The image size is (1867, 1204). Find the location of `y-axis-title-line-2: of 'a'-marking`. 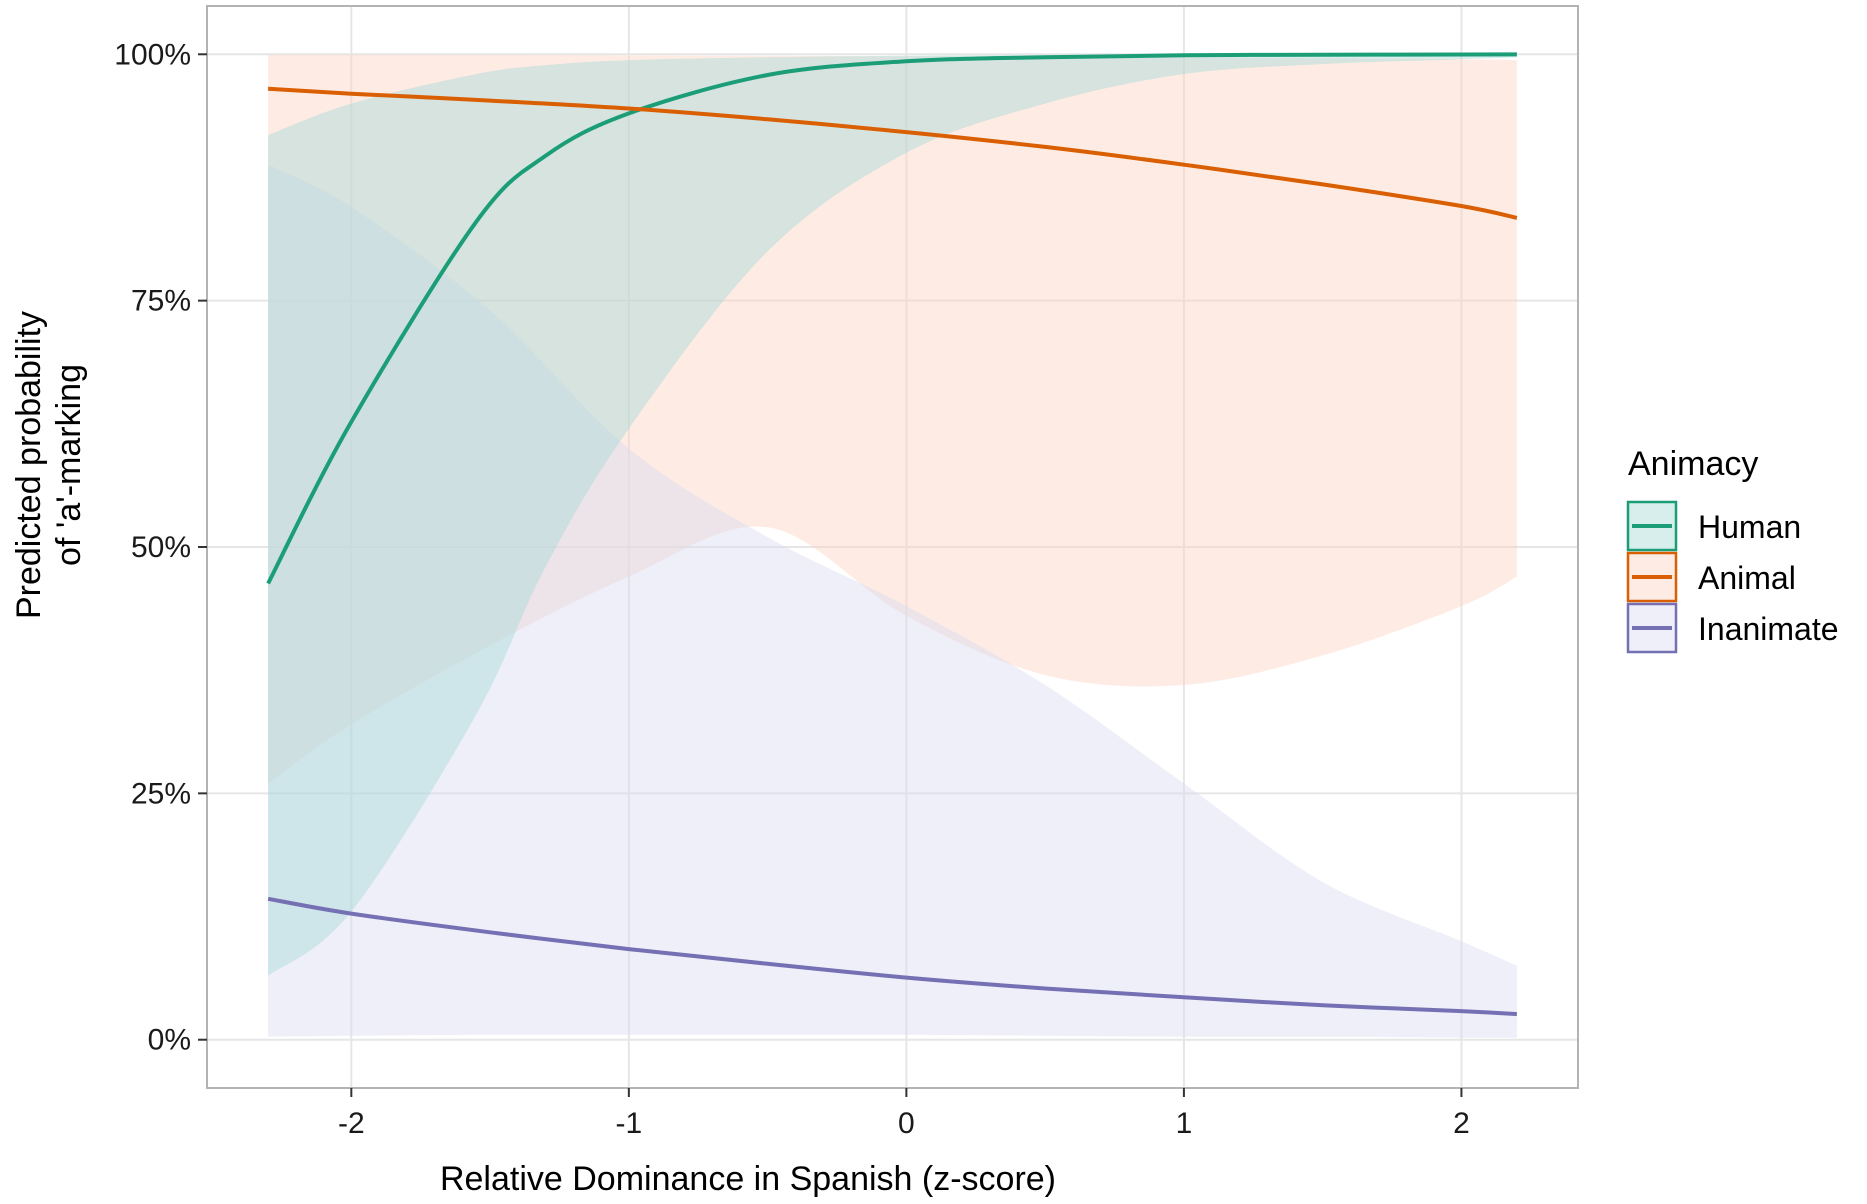

y-axis-title-line-2: of 'a'-marking is located at coordinates (69, 465).